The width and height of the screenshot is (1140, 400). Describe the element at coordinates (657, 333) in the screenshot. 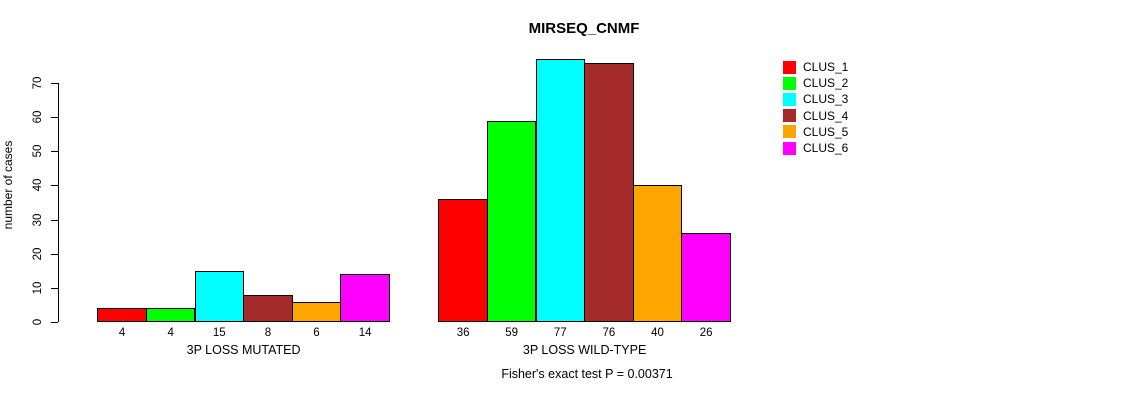

I see `bar-value-label: 40` at that location.